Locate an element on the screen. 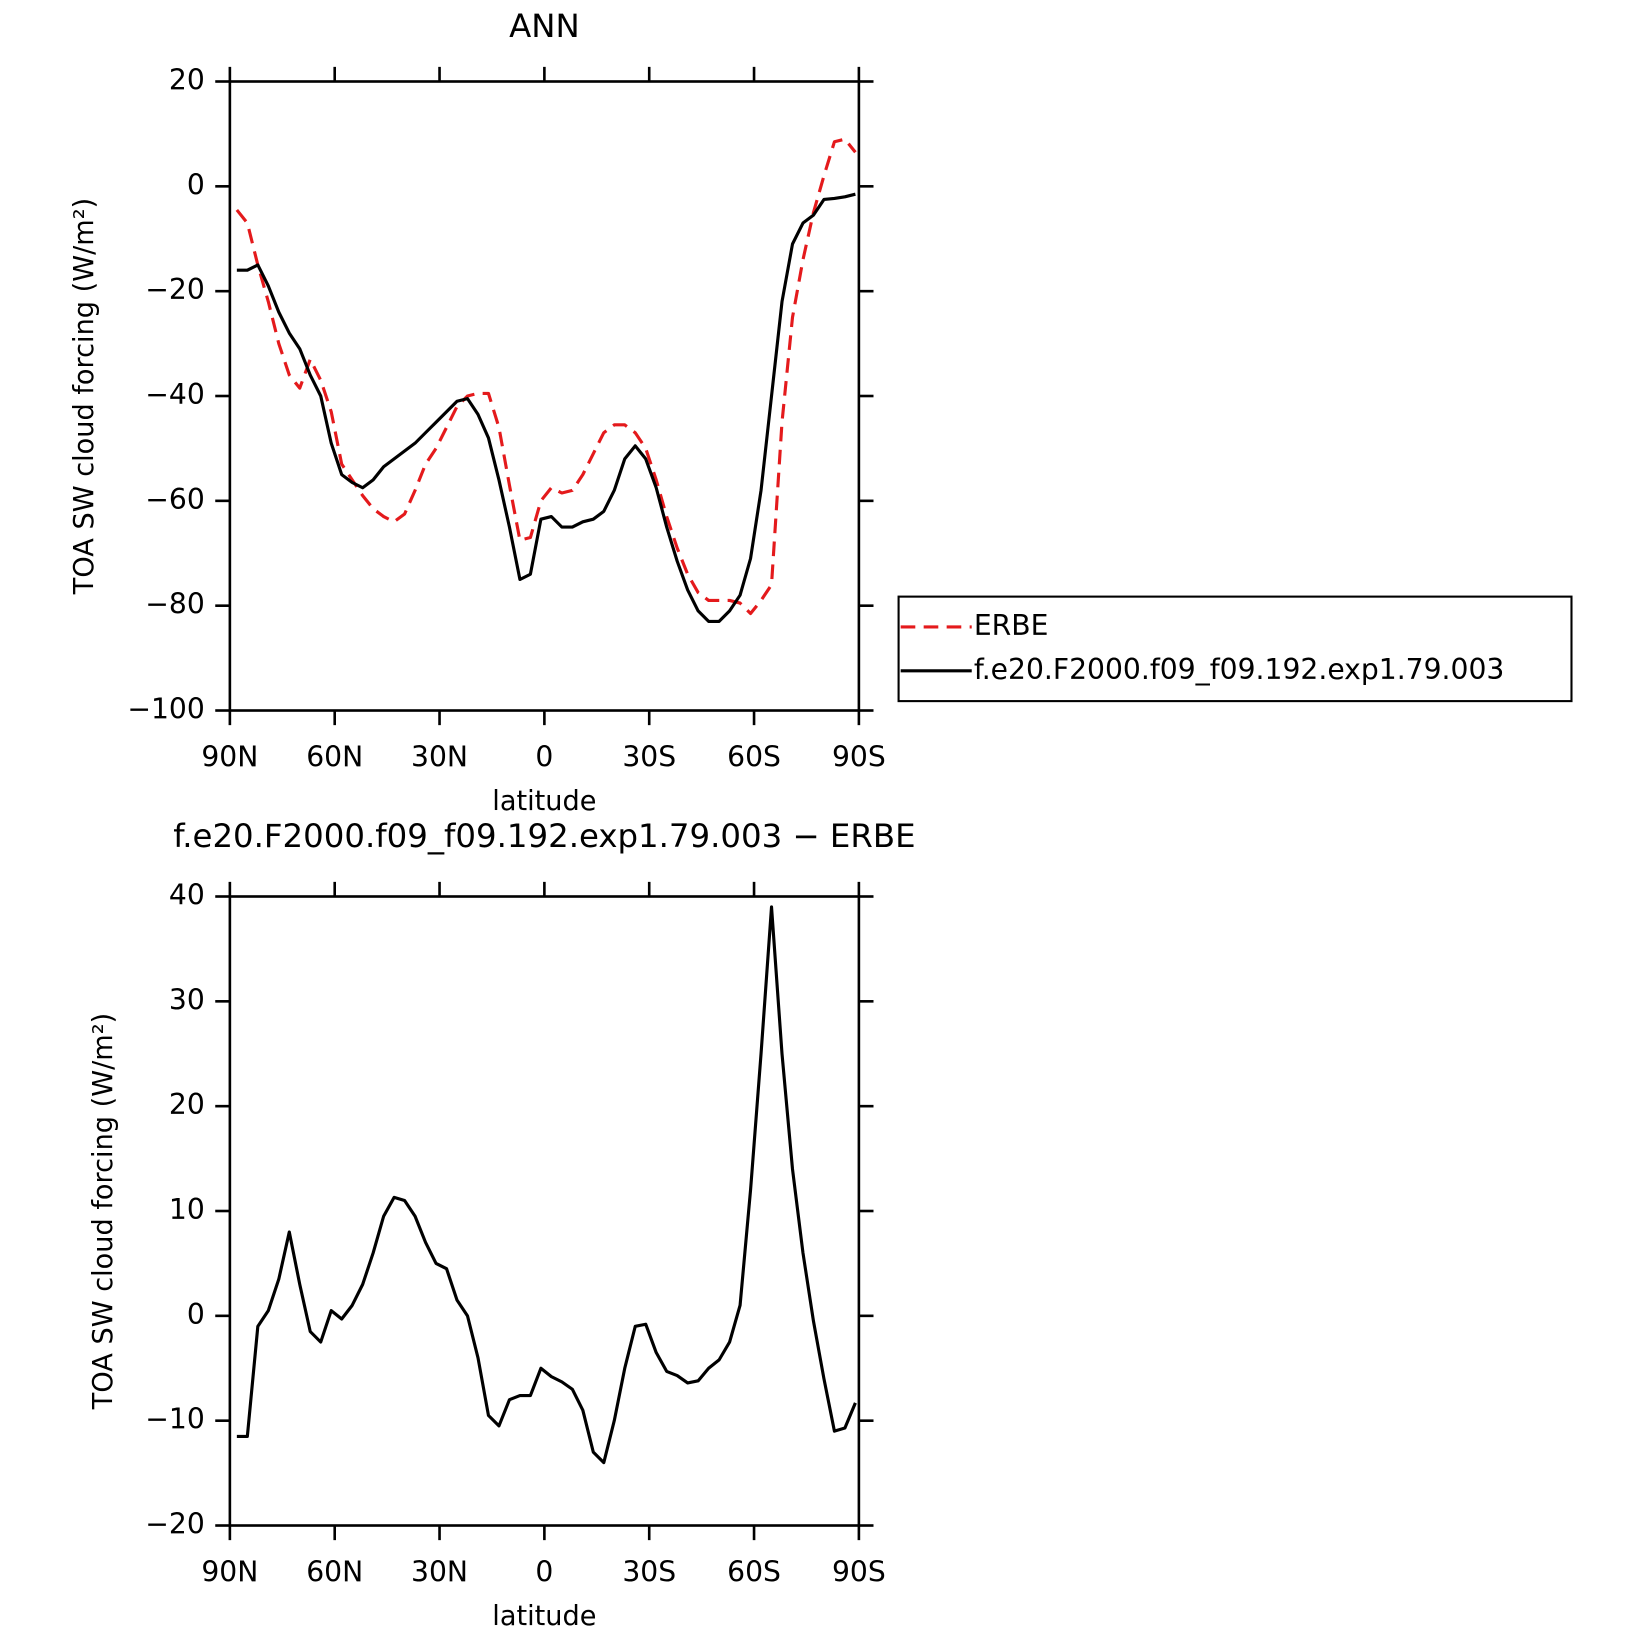 This screenshot has width=1630, height=1630. y-tick-label: −60 is located at coordinates (175, 499).